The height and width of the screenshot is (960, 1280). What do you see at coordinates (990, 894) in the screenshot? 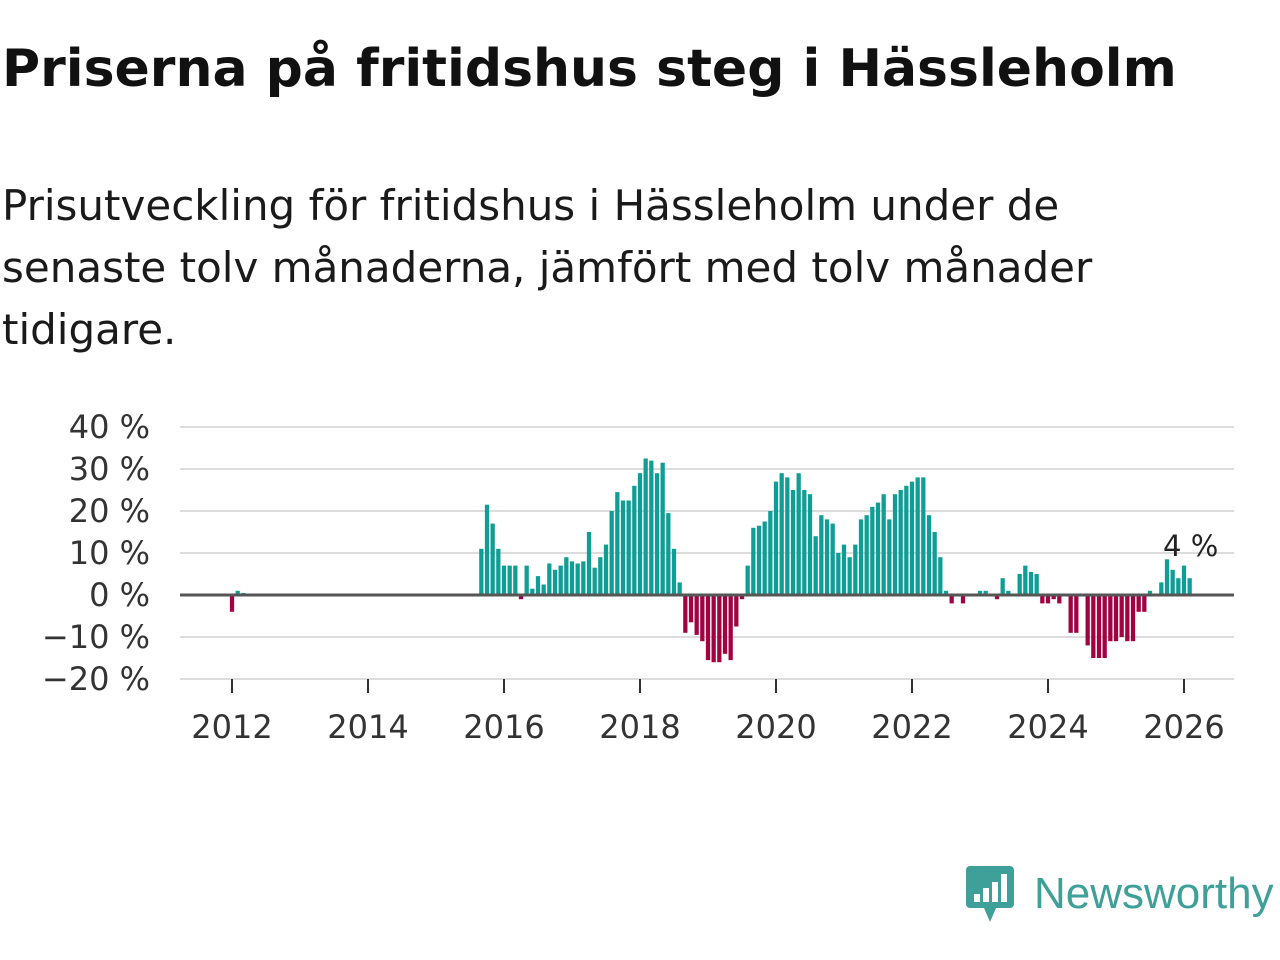
I see `newsworthy-logo-icon` at bounding box center [990, 894].